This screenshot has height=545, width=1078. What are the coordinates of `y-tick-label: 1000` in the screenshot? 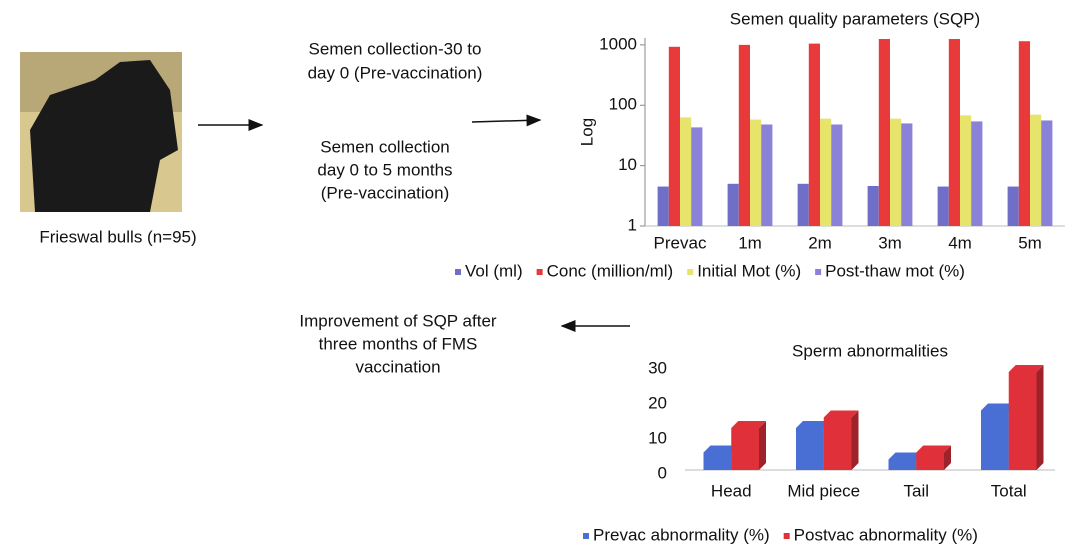 It's located at (618, 43).